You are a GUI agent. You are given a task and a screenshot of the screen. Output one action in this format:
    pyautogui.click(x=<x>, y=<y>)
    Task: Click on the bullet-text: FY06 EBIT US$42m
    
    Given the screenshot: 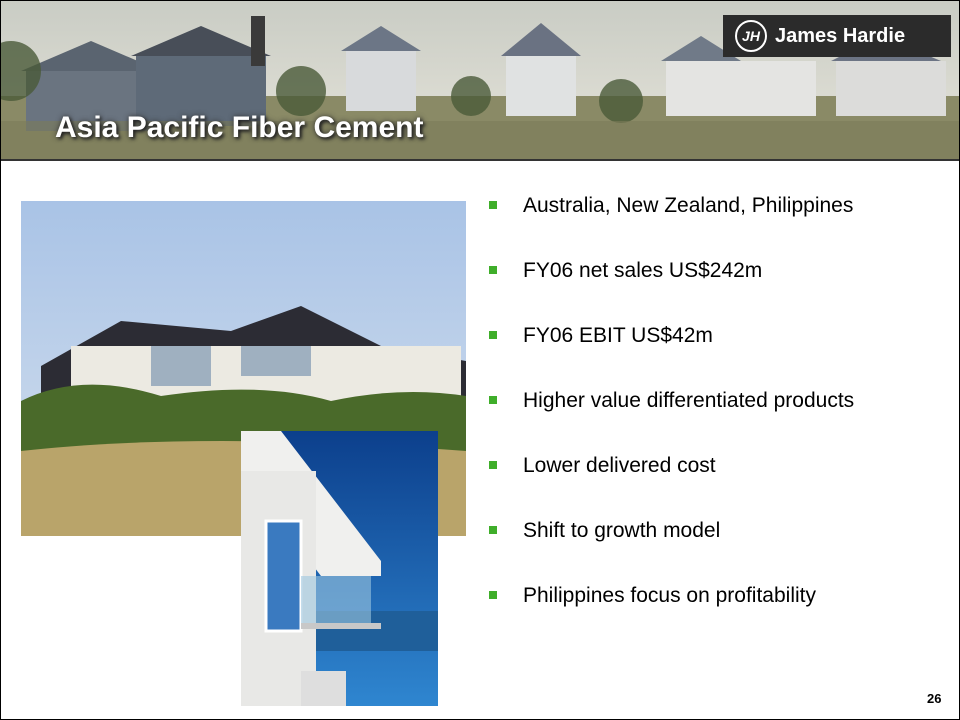 What is the action you would take?
    pyautogui.click(x=618, y=335)
    